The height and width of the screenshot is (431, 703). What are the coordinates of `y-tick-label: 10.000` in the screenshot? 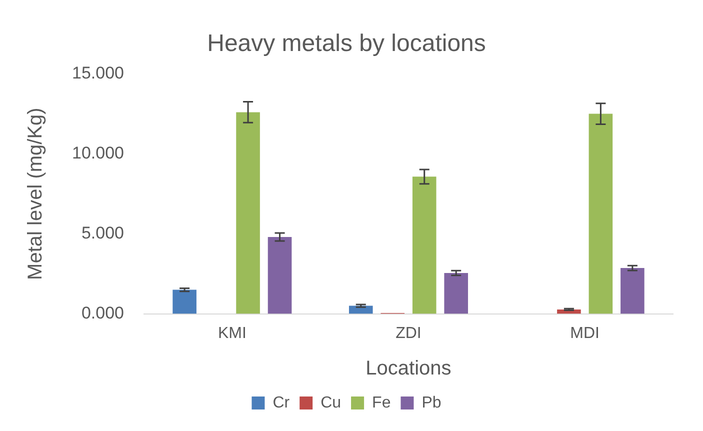 It's located at (98, 152).